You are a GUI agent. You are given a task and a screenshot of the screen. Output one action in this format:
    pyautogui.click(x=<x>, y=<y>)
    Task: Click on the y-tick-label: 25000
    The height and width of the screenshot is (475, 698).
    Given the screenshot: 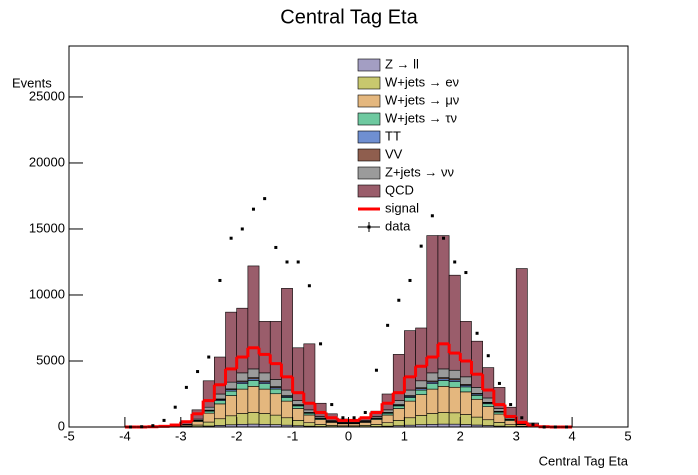 What is the action you would take?
    pyautogui.click(x=47, y=95)
    